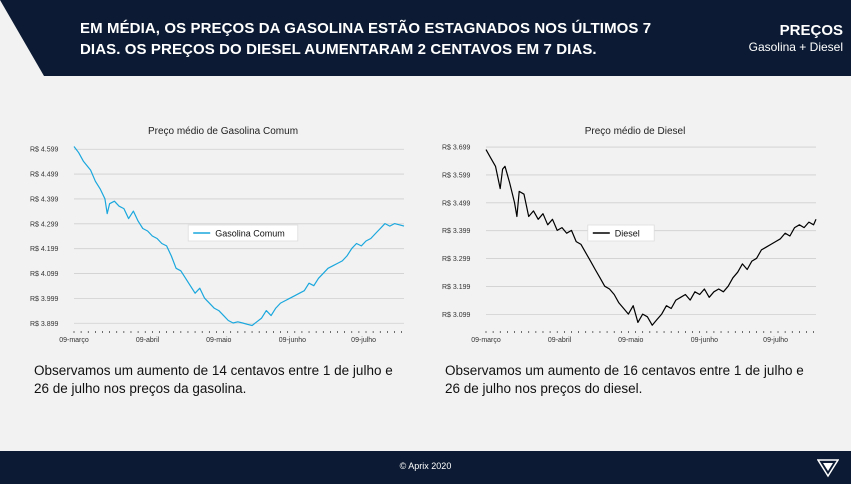 Image resolution: width=851 pixels, height=484 pixels. I want to click on legend-label: Gasolina Comum, so click(250, 234).